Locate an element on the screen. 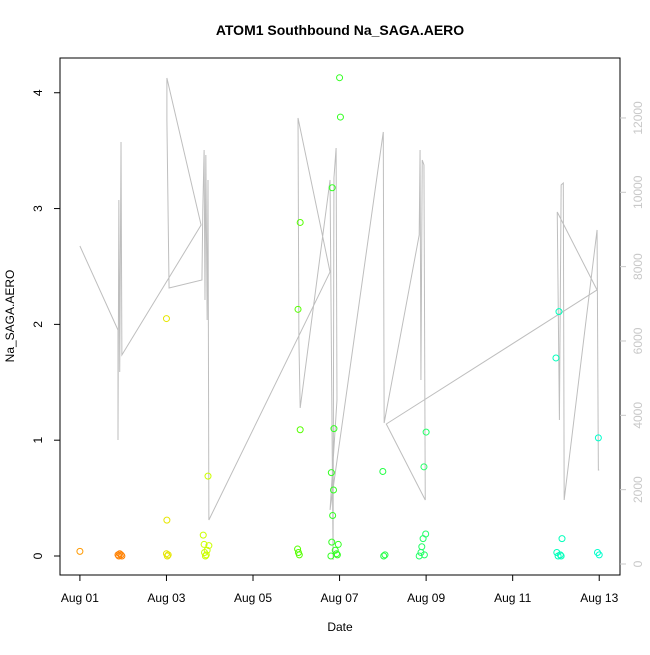 The height and width of the screenshot is (655, 650). x-axis-label: Date is located at coordinates (340, 627).